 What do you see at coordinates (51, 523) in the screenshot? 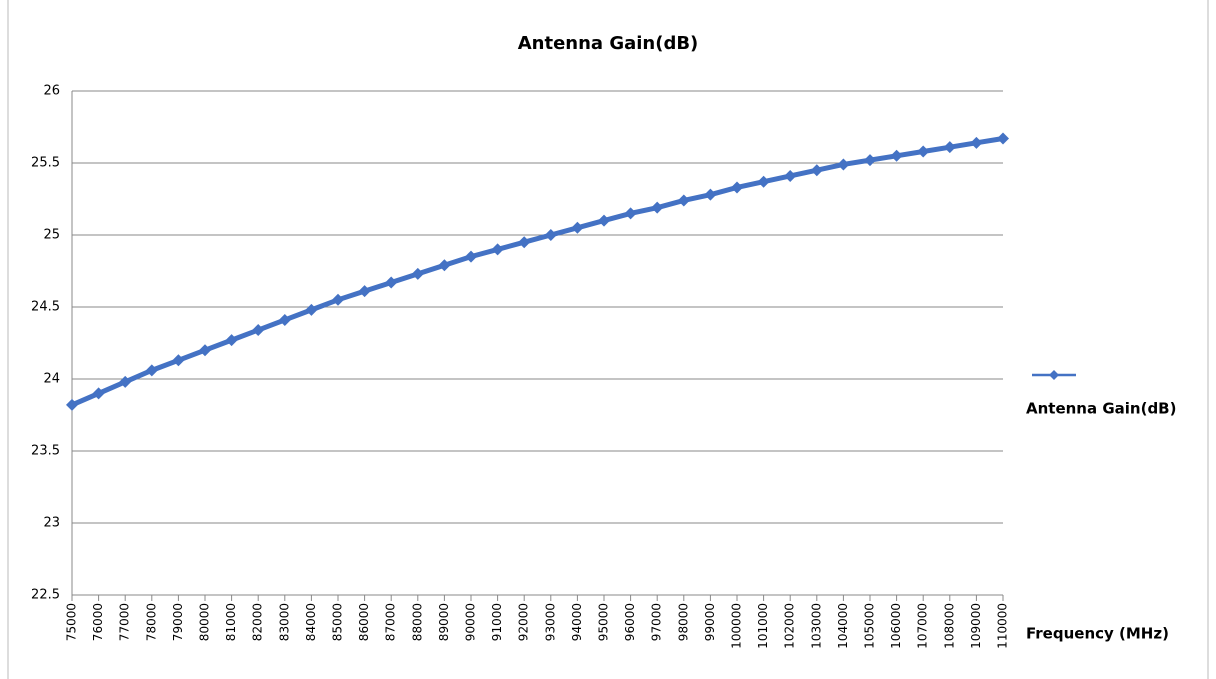
I see `y-tick-label: 23` at bounding box center [51, 523].